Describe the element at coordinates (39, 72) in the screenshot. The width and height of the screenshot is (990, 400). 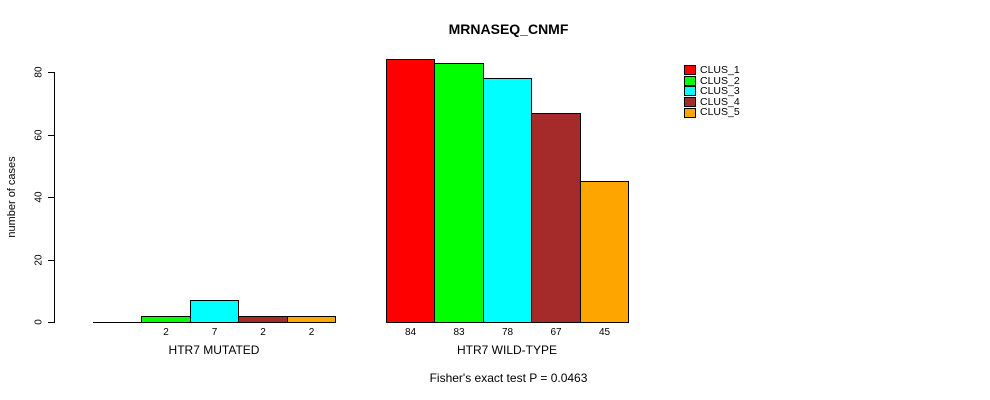
I see `y-axis-tick-label: 80` at that location.